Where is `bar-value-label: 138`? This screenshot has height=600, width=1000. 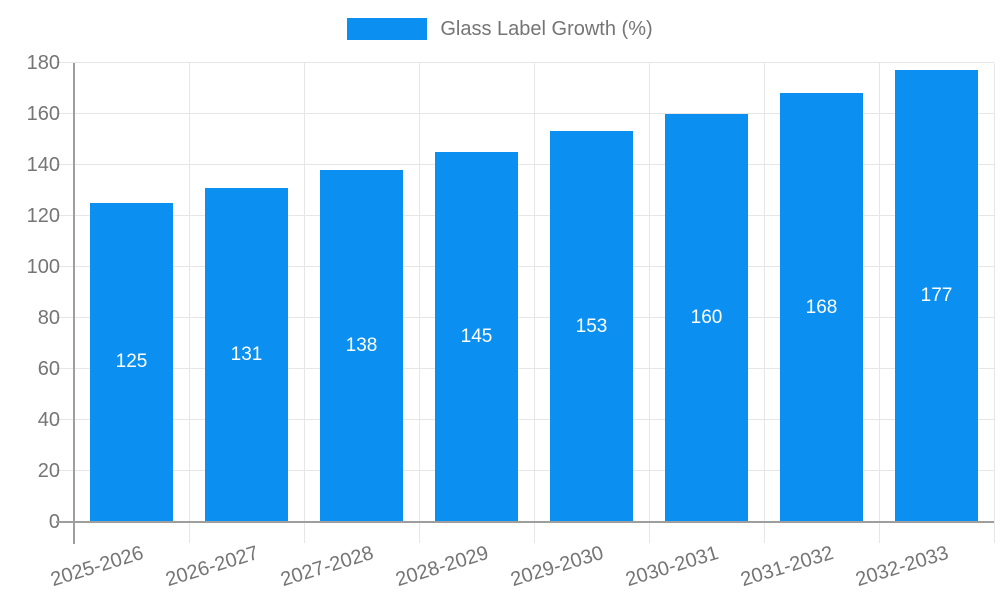 bar-value-label: 138 is located at coordinates (361, 345).